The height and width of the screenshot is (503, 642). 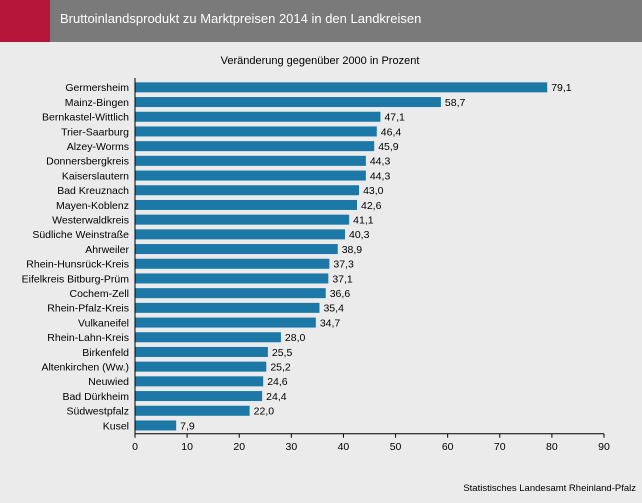 What do you see at coordinates (280, 367) in the screenshot?
I see `data-label: 25,2` at bounding box center [280, 367].